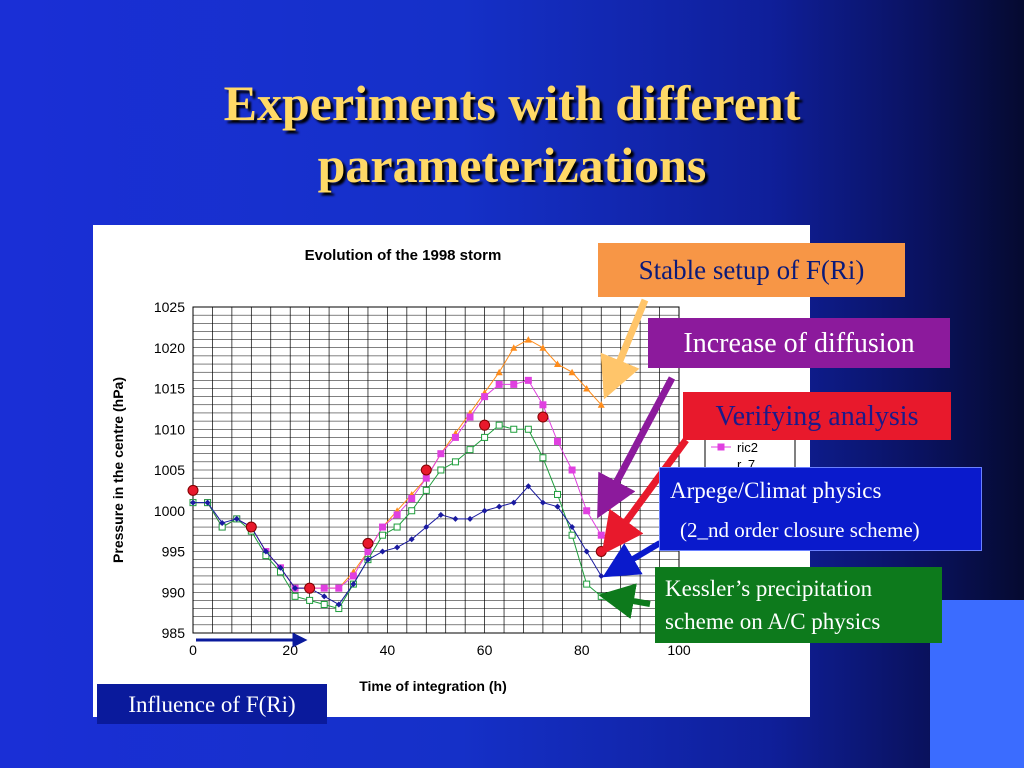  I want to click on x-tick-label: 100, so click(679, 650).